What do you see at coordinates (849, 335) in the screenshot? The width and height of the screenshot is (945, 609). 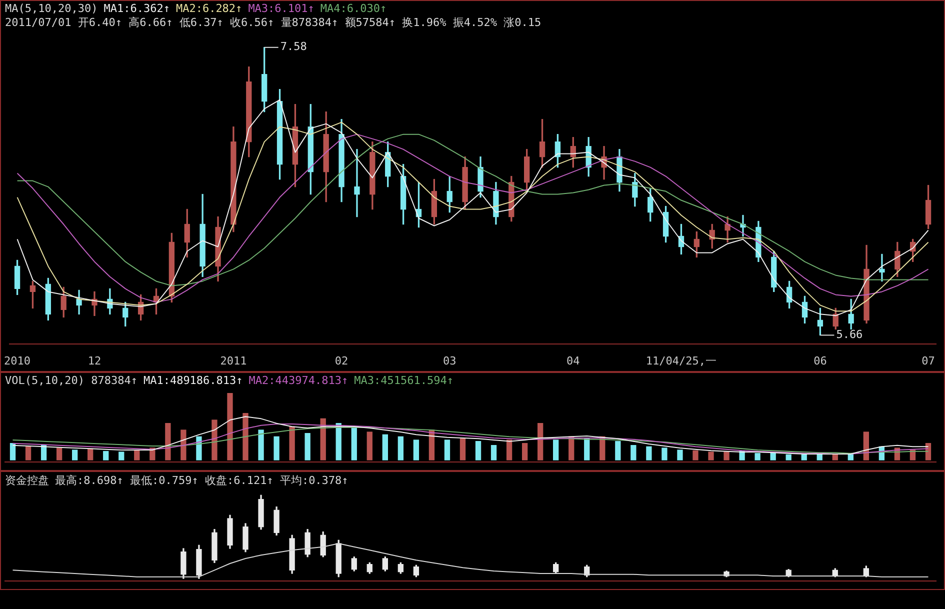 I see `annotation: 5.66` at bounding box center [849, 335].